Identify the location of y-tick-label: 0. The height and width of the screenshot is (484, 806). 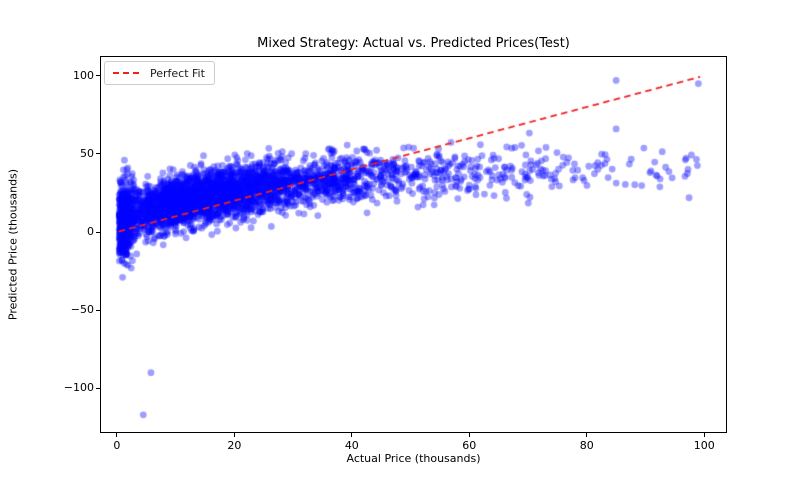
(90, 231).